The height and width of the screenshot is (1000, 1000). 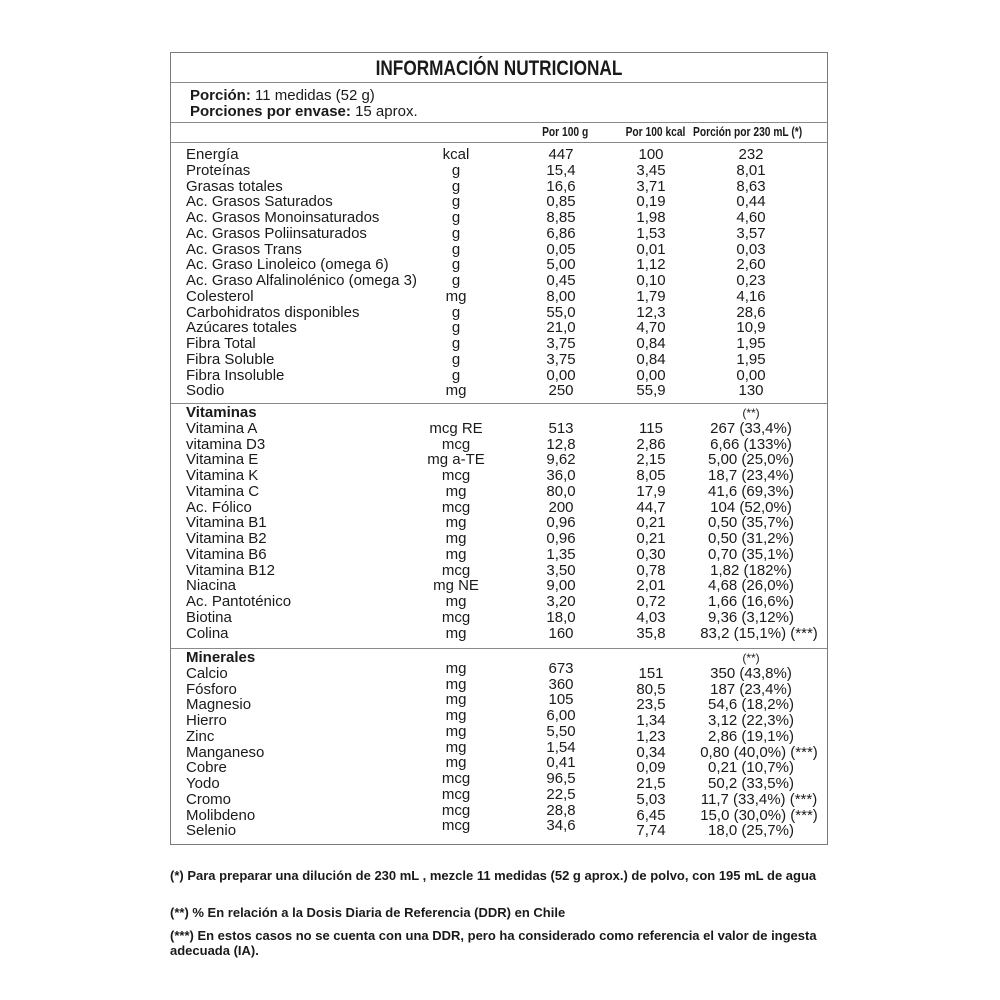 I want to click on table-row: Colina mg 160 35,8 83,2 (15,1%) (***), so click(x=499, y=633).